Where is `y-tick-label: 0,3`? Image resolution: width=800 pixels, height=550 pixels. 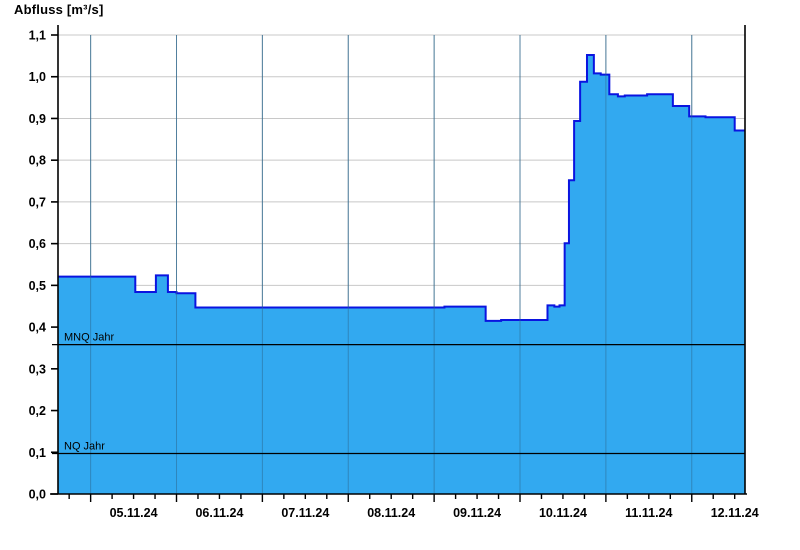
y-tick-label: 0,3 is located at coordinates (37, 369).